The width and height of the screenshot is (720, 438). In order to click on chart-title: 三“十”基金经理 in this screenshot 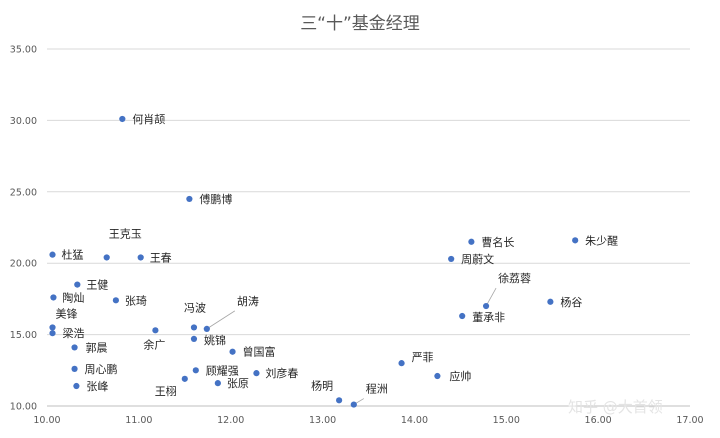, I will do `click(360, 24)`.